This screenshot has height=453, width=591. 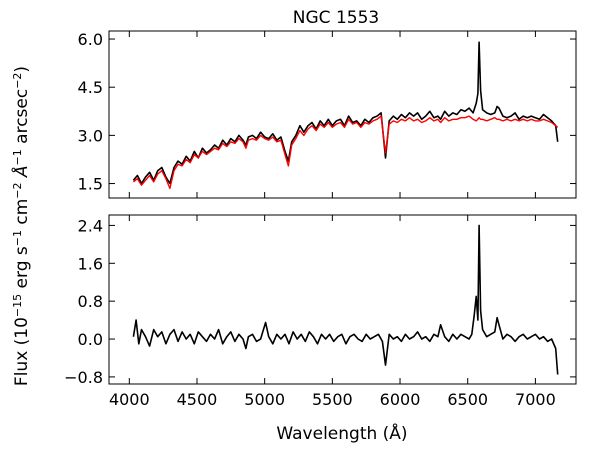 What do you see at coordinates (341, 433) in the screenshot?
I see `x-axis-title: Wavelength (Å)` at bounding box center [341, 433].